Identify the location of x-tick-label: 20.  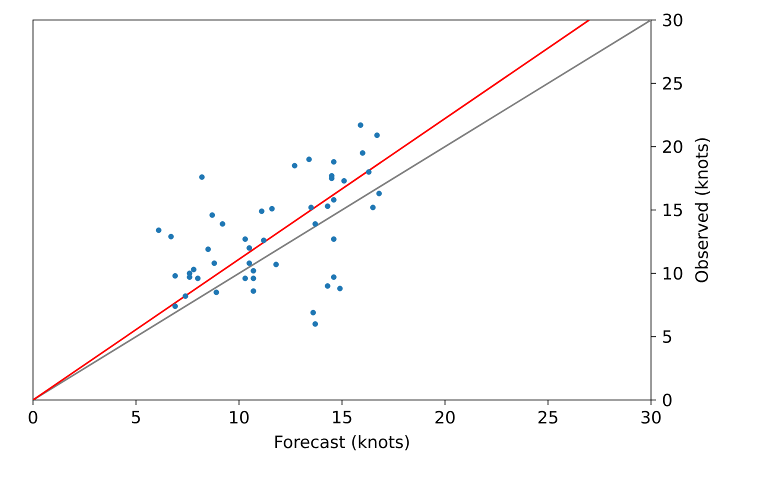
(445, 417).